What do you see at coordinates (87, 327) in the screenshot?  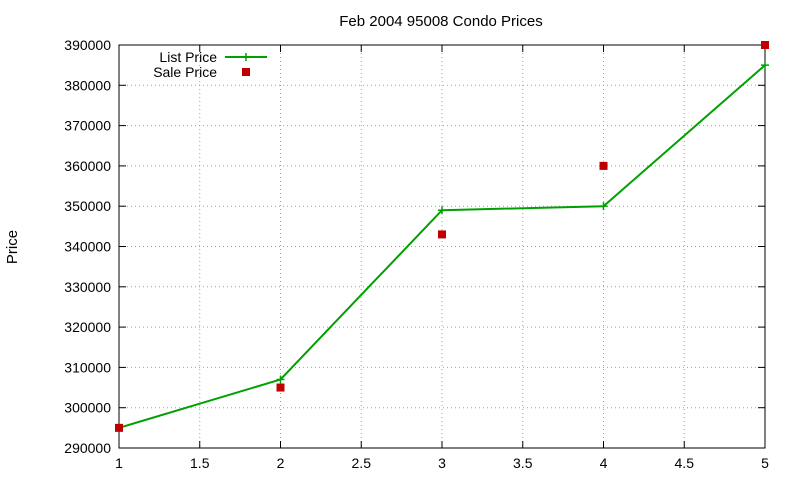 I see `y-tick-label: 320000` at bounding box center [87, 327].